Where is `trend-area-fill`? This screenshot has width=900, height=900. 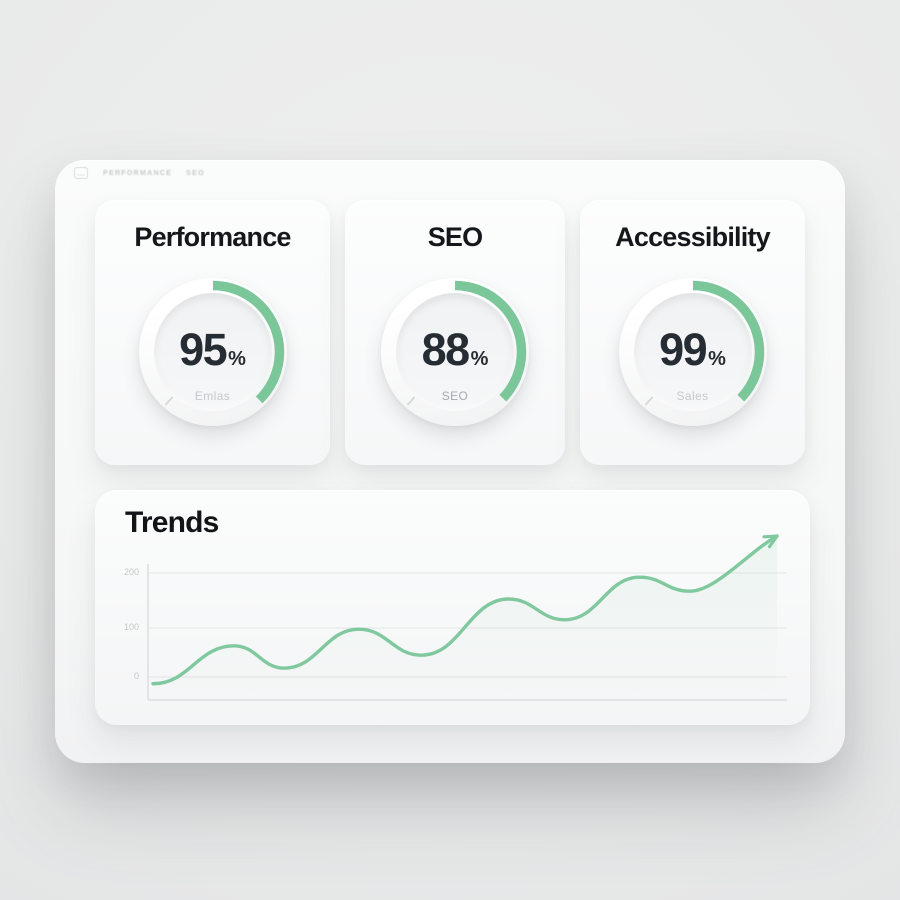
trend-area-fill is located at coordinates (465, 616).